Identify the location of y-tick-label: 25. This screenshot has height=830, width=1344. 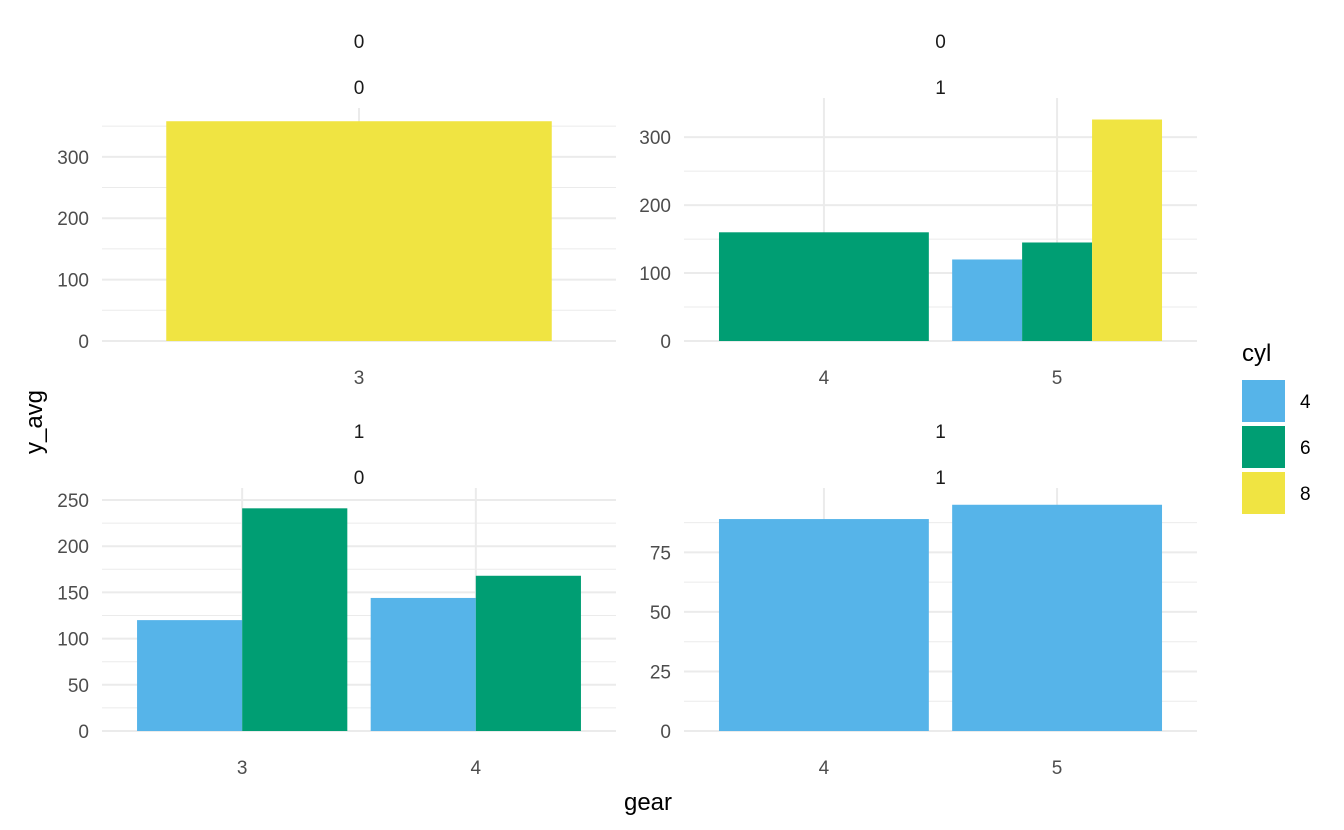
(660, 672).